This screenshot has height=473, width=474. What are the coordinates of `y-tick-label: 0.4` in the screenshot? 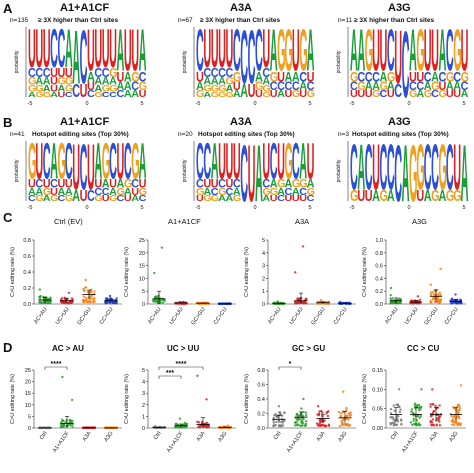 It's located at (379, 279).